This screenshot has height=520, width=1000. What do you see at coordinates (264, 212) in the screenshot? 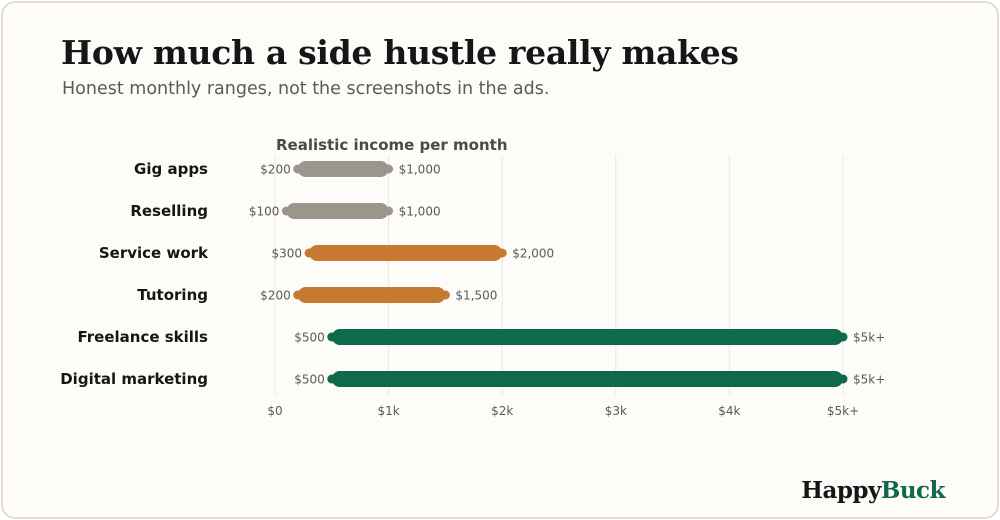
I see `min-value-label: $100` at bounding box center [264, 212].